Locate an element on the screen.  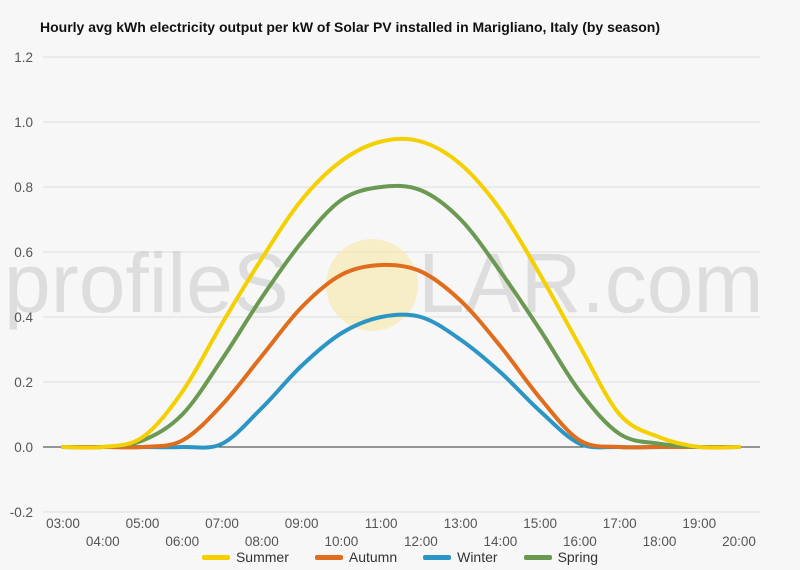
y-tick-label: 0.4 is located at coordinates (23, 317).